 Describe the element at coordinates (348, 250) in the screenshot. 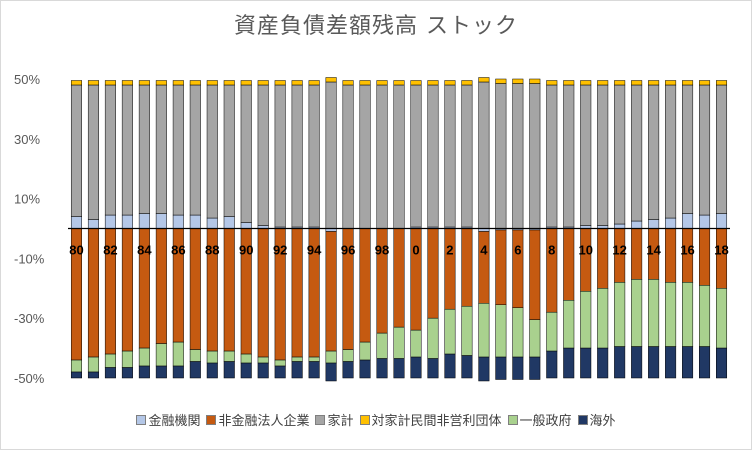

I see `x-tick-label: 96` at that location.